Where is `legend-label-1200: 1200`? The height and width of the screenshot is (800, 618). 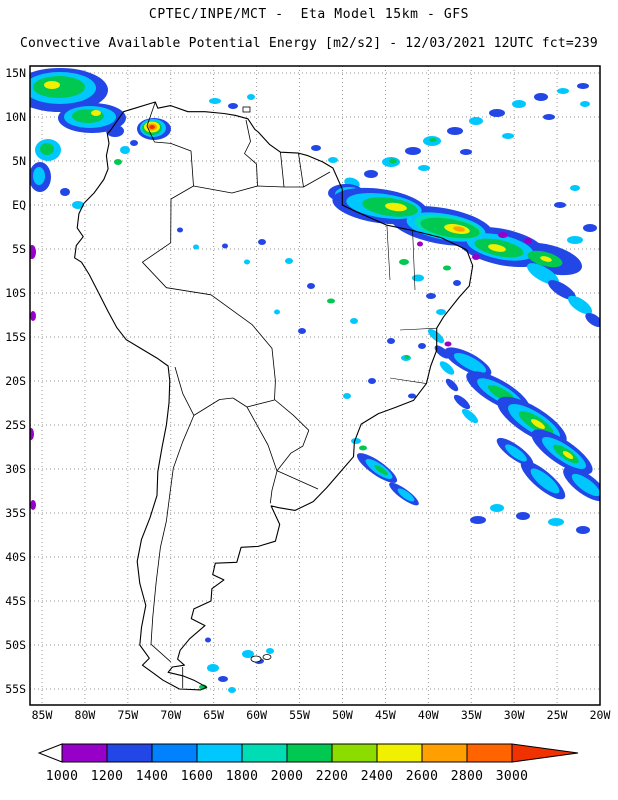 legend-label-1200: 1200 is located at coordinates (107, 776).